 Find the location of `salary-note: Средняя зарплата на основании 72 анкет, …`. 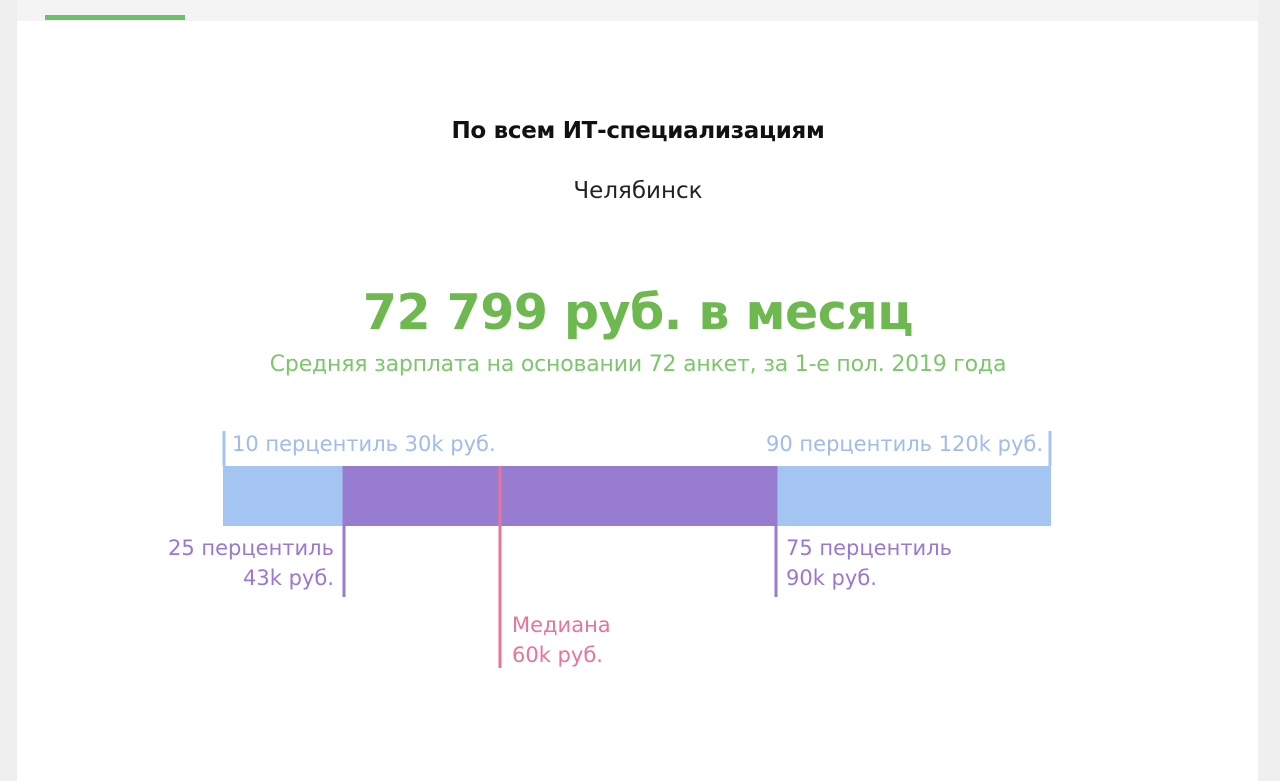

salary-note: Средняя зарплата на основании 72 анкет, … is located at coordinates (638, 364).